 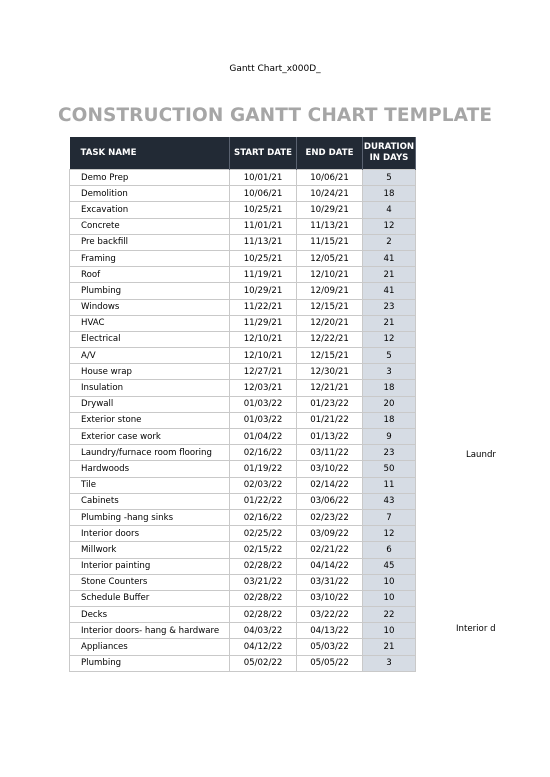 What do you see at coordinates (149, 323) in the screenshot?
I see `task-name-cell: HVAC` at bounding box center [149, 323].